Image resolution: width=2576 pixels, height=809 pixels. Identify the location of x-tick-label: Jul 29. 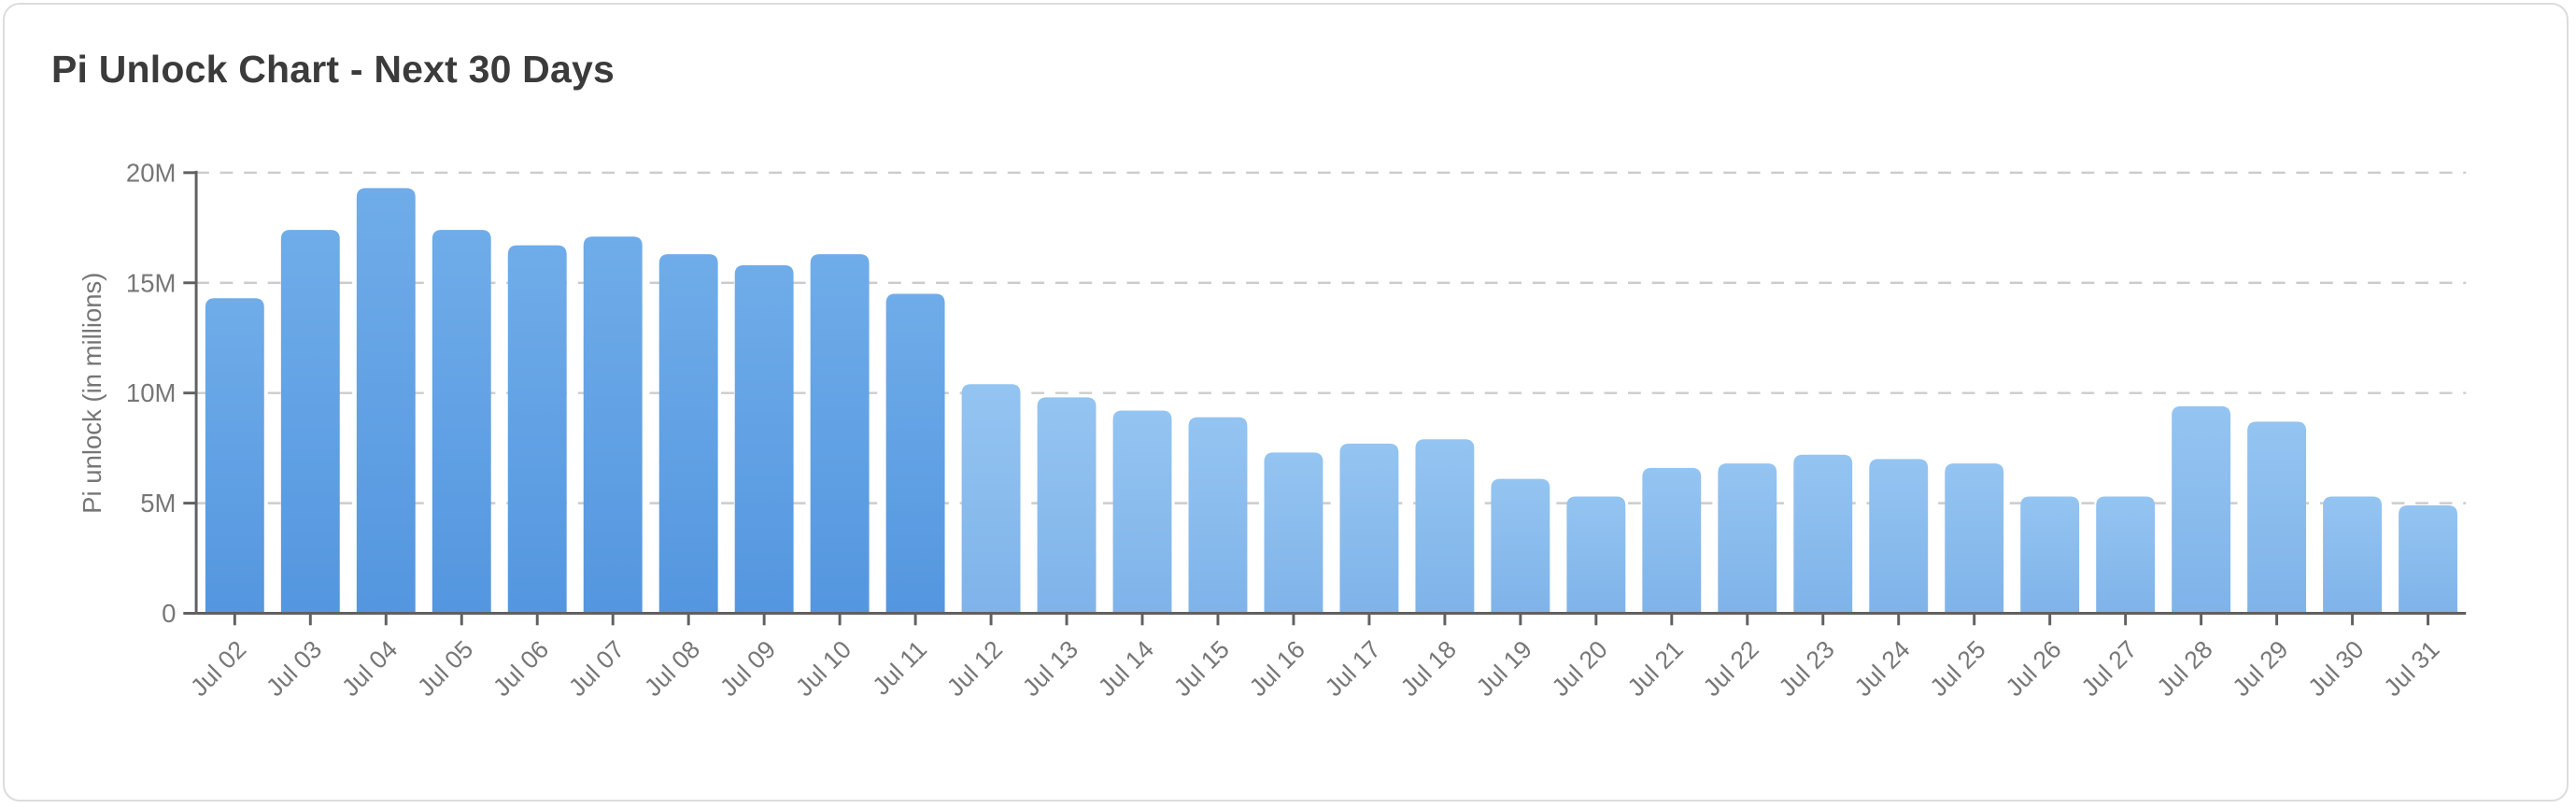
(2260, 668).